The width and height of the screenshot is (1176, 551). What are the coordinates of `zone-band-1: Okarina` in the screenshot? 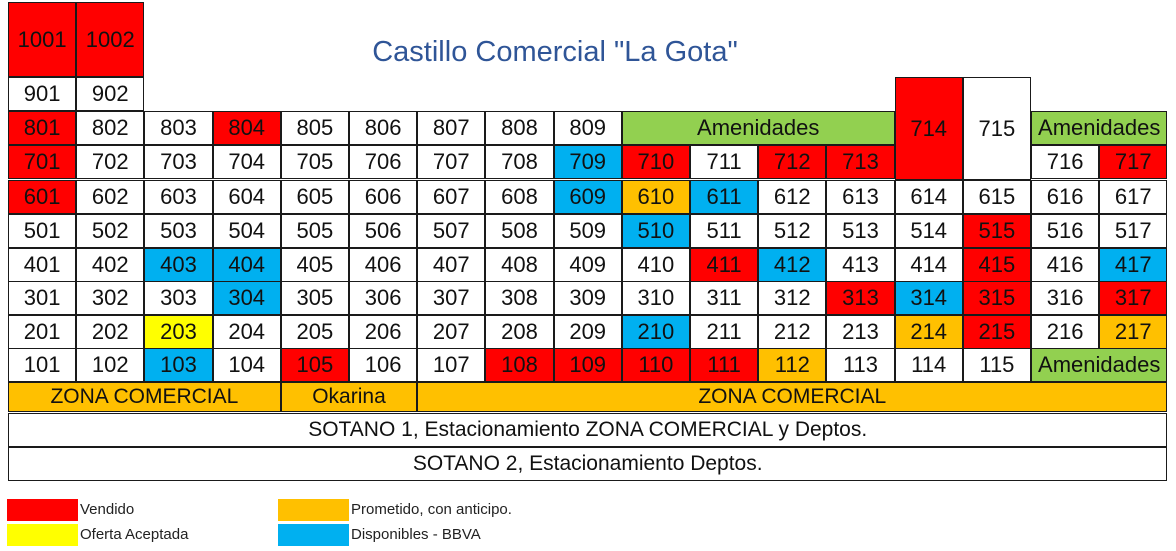 It's located at (349, 397).